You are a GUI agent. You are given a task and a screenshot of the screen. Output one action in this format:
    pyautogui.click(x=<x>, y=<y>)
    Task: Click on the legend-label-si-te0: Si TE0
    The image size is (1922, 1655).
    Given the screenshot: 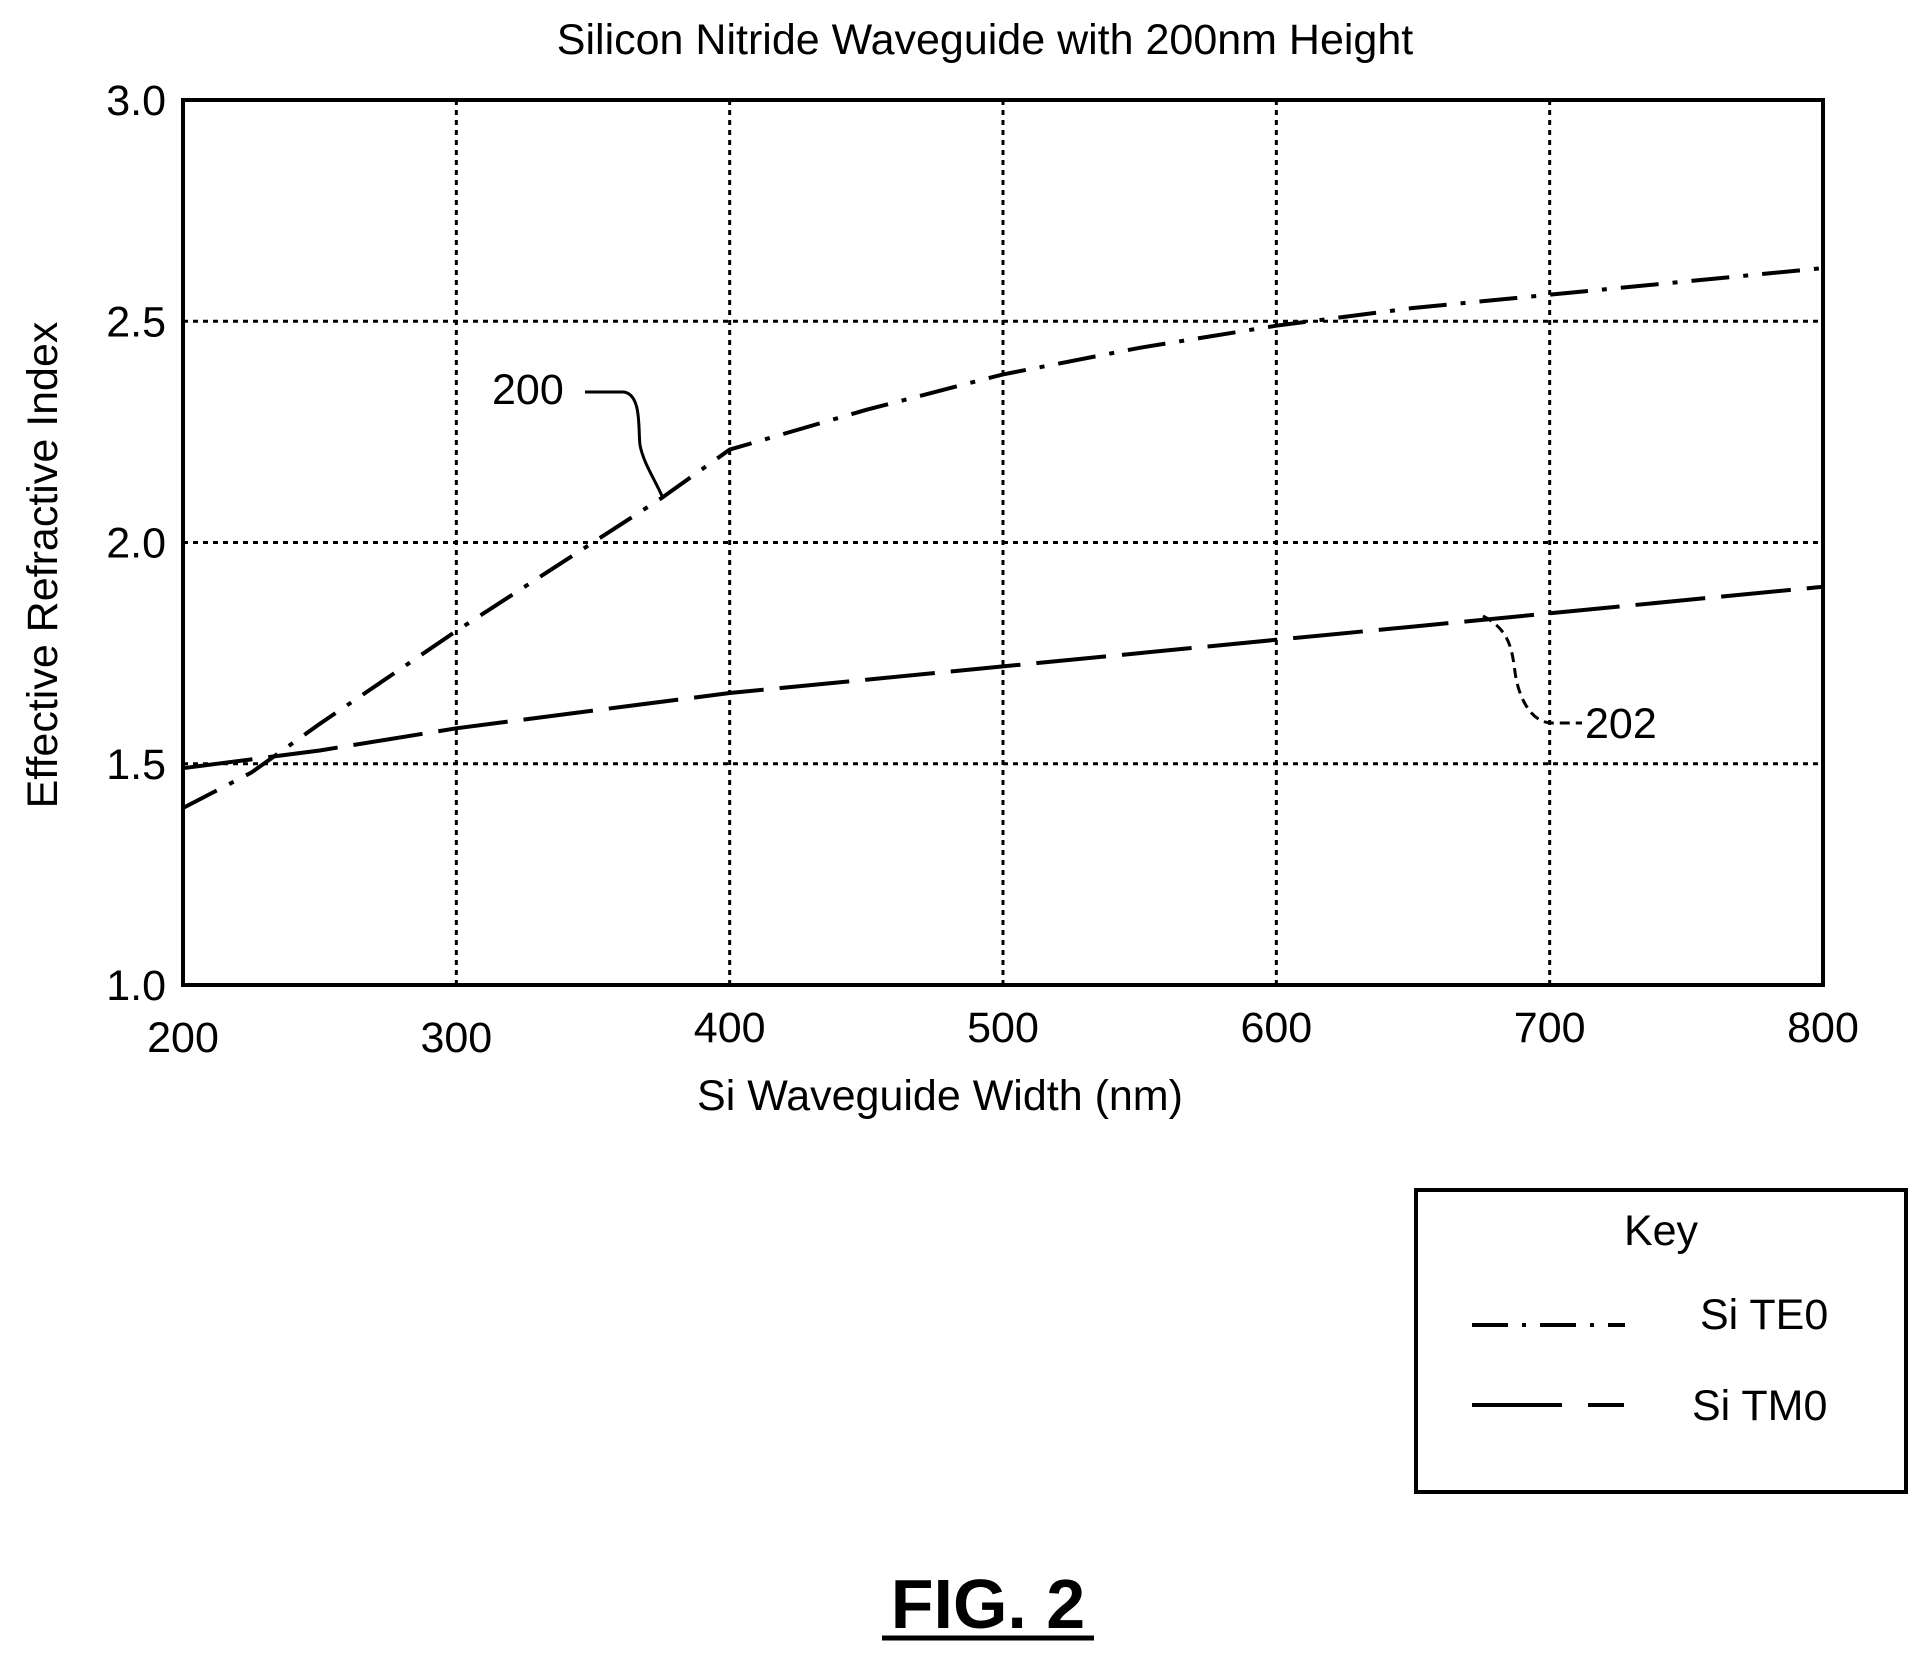 What is the action you would take?
    pyautogui.click(x=1764, y=1315)
    